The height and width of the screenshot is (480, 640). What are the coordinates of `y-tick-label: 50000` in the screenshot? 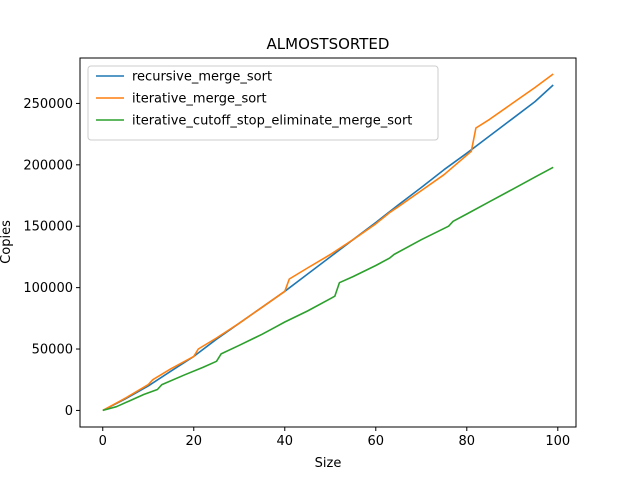 It's located at (52, 350).